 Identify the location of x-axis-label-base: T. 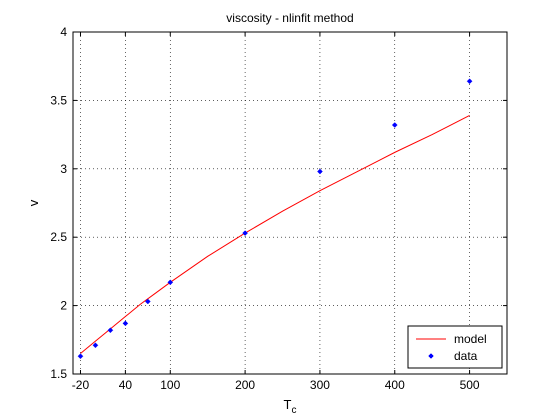
(288, 404).